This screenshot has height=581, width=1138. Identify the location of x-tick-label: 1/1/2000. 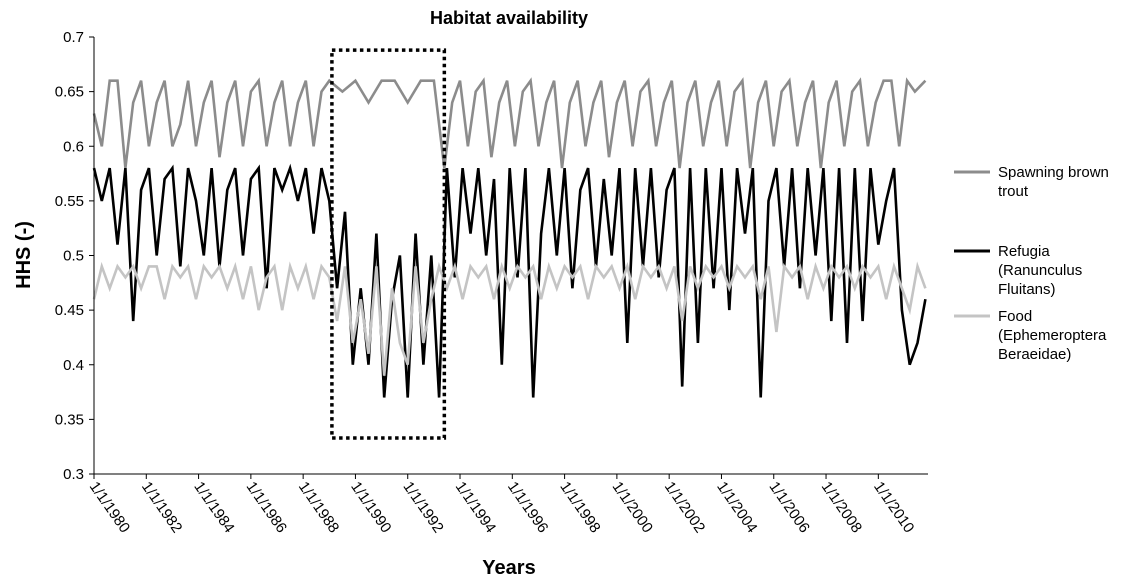
(632, 508).